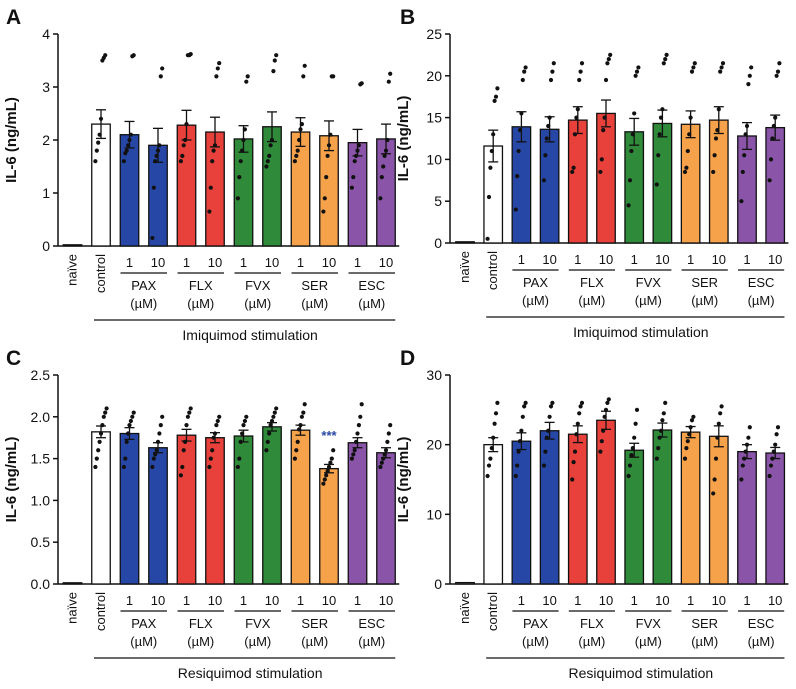 This screenshot has width=796, height=689. What do you see at coordinates (13, 17) in the screenshot?
I see `panel-label: A` at bounding box center [13, 17].